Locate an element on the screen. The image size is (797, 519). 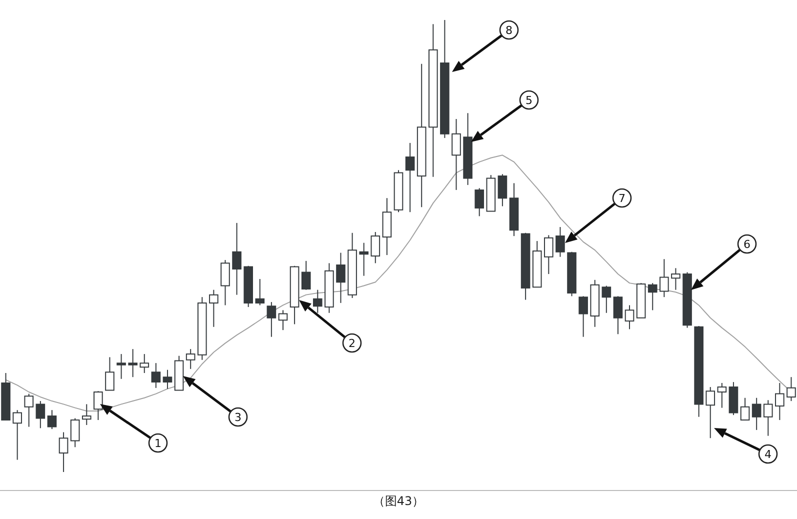
annotation: 1 is located at coordinates (158, 443).